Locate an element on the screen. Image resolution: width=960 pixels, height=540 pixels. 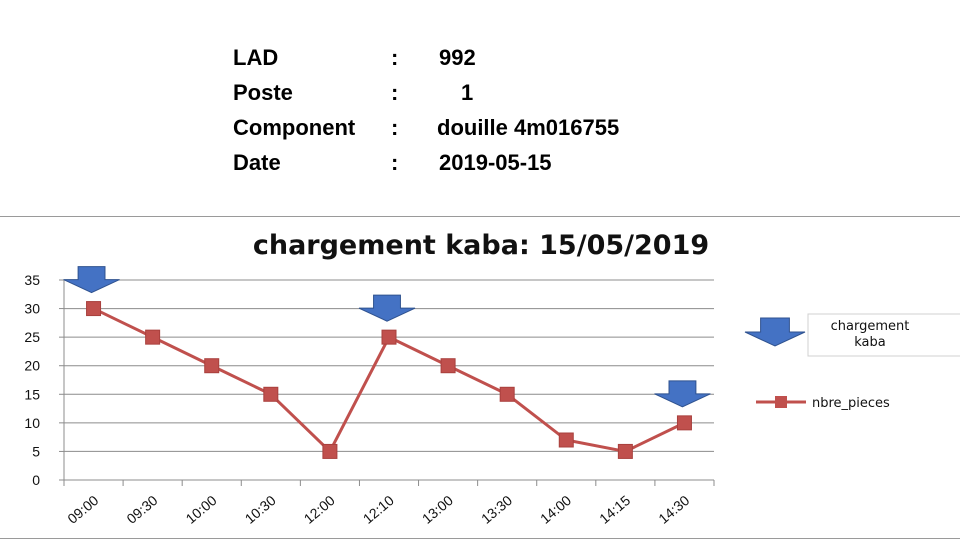
x-tick-label: 14:00 is located at coordinates (555, 509).